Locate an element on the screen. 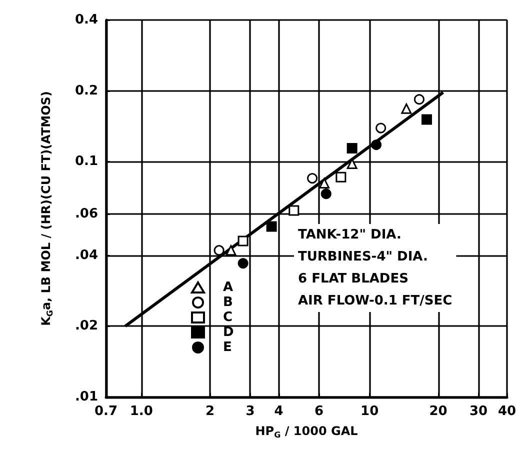 The width and height of the screenshot is (529, 466). legend-label: D is located at coordinates (228, 332).